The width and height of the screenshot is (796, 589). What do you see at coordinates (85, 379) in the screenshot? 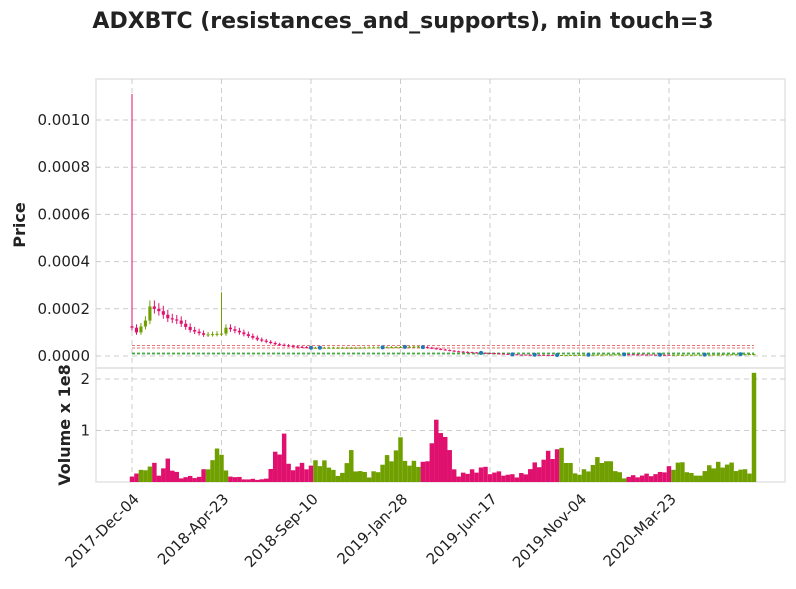
I see `volume-tick-label: 2` at bounding box center [85, 379].